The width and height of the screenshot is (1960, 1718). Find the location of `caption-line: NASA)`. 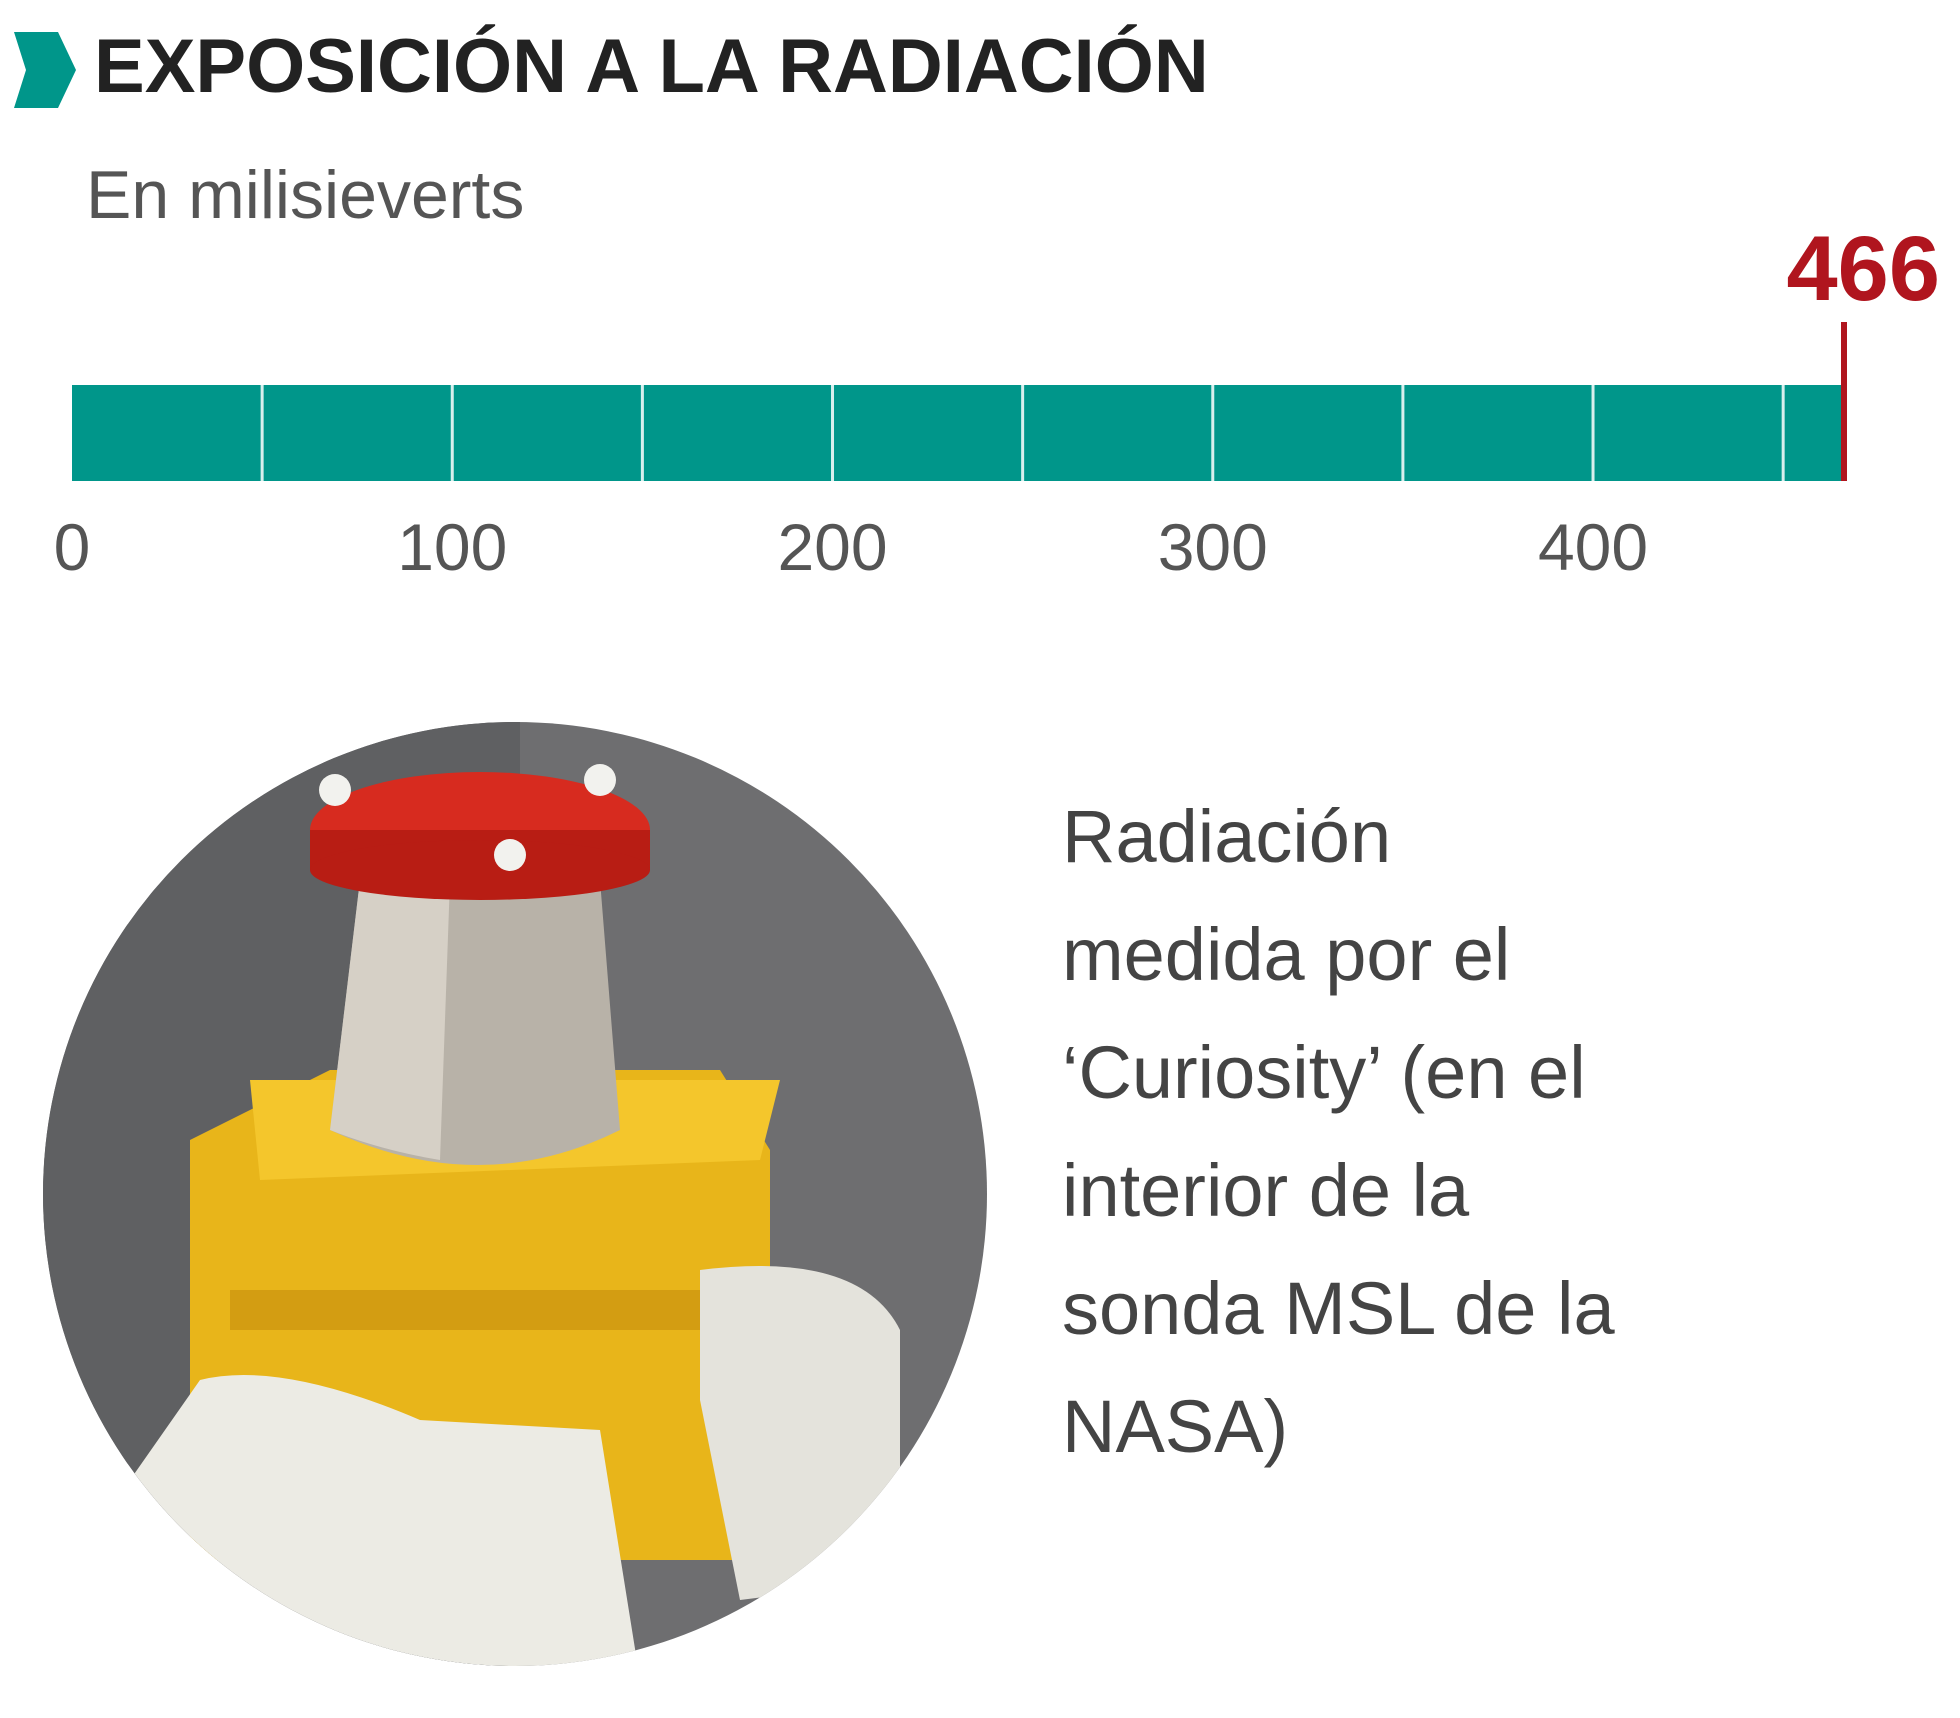

caption-line: NASA) is located at coordinates (1175, 1426).